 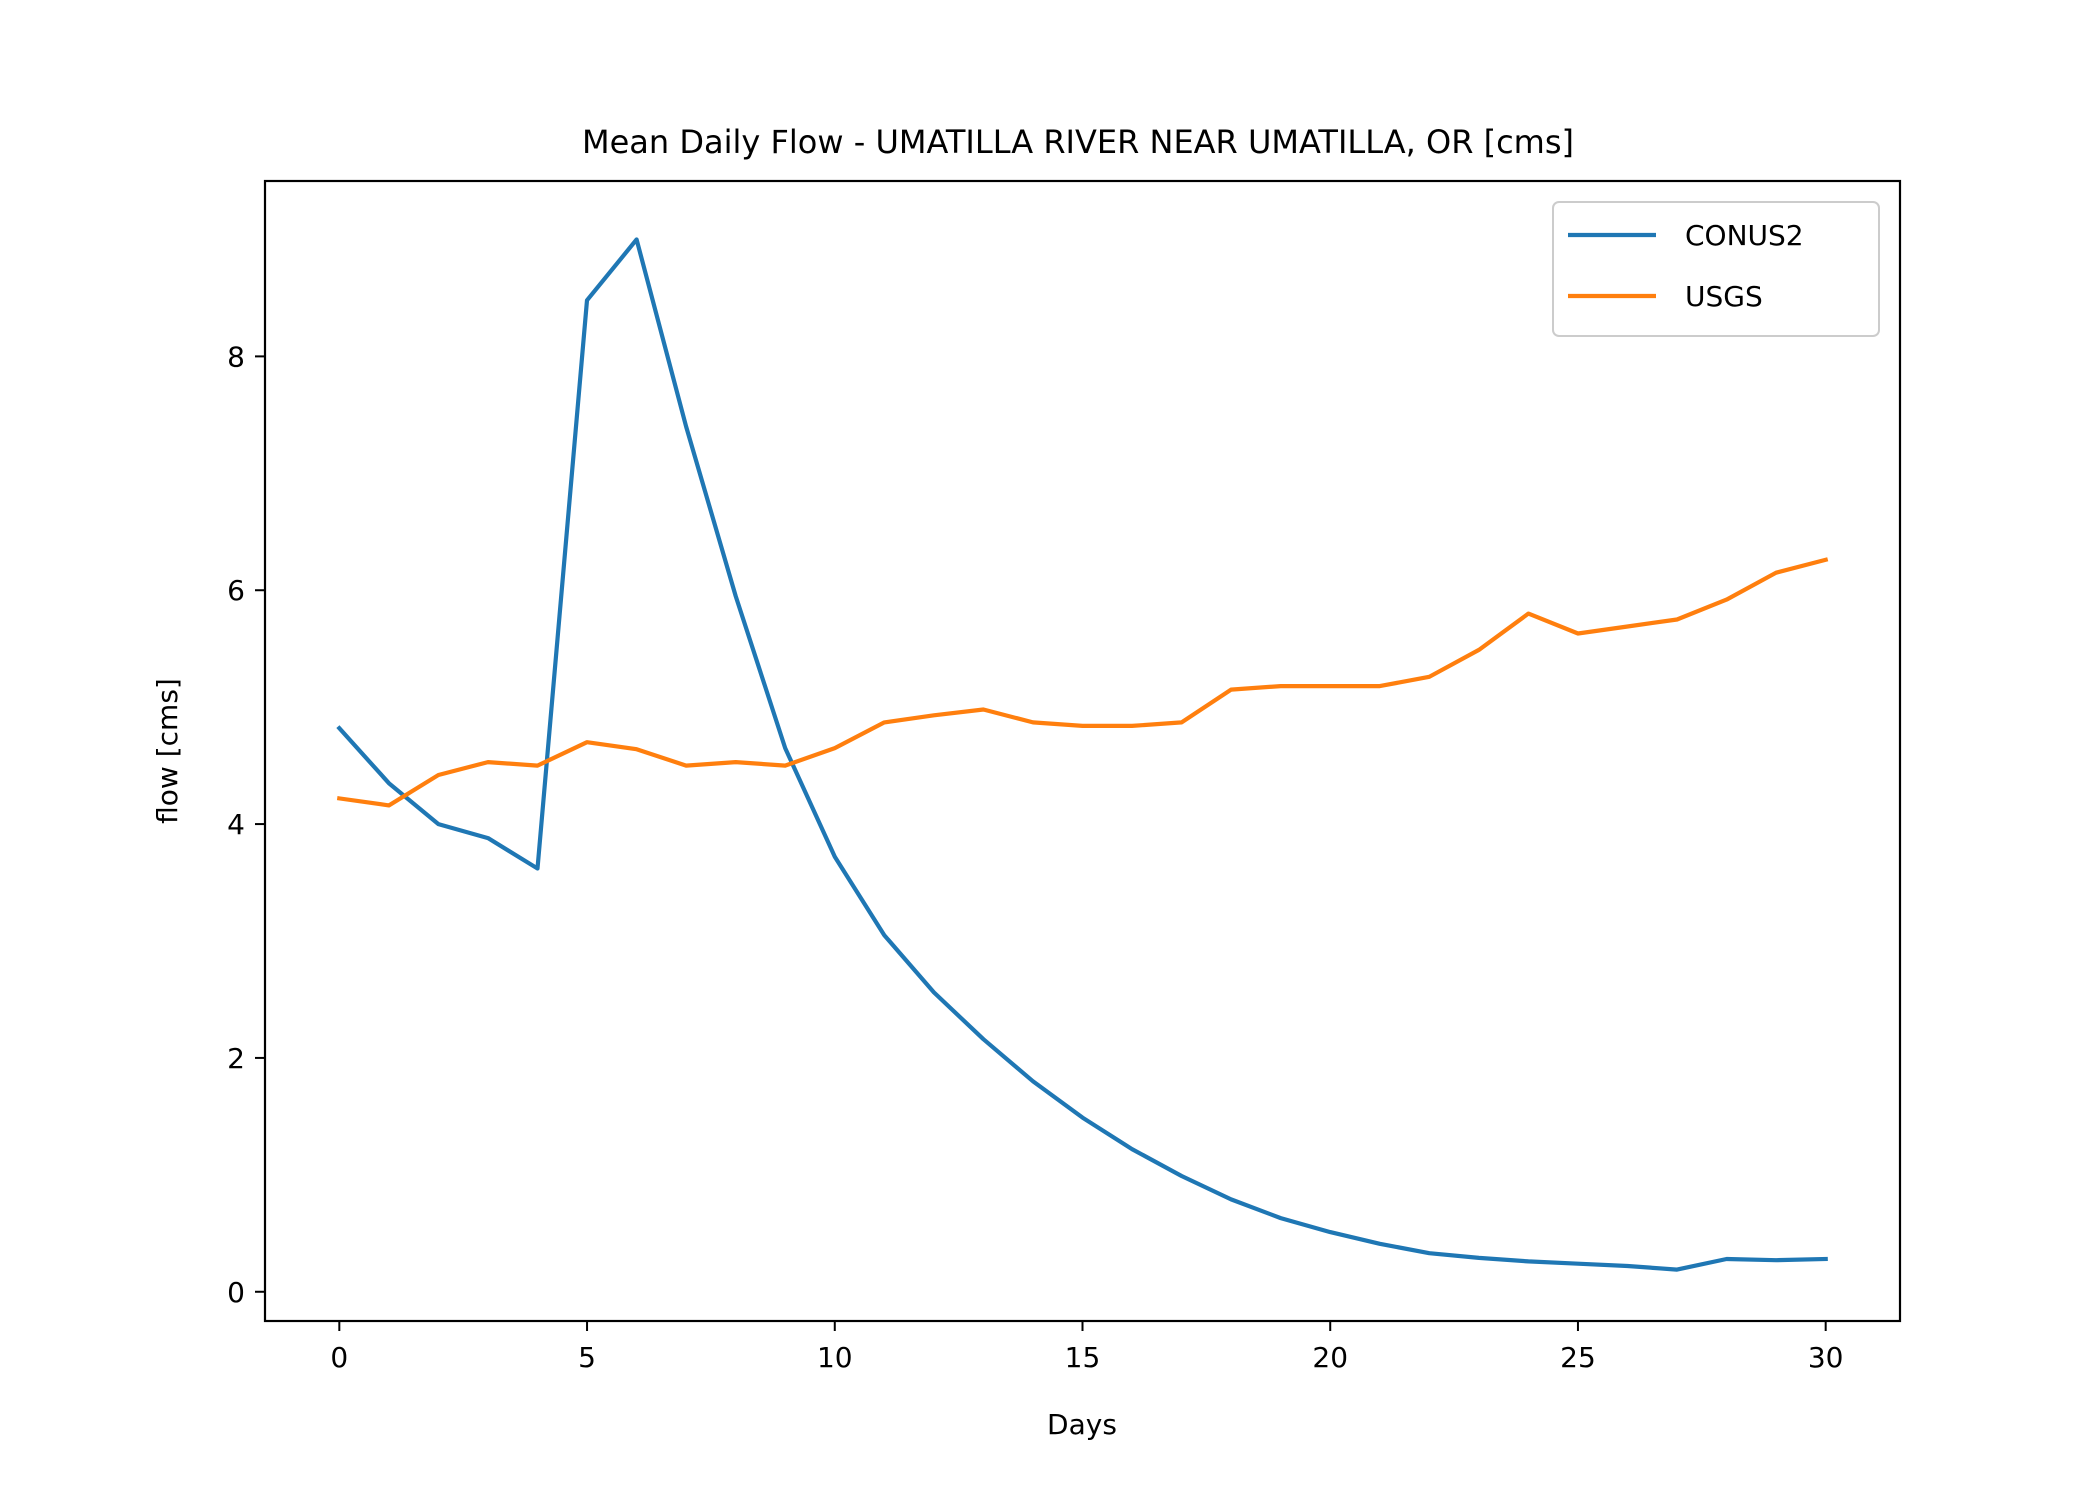 What do you see at coordinates (1578, 1357) in the screenshot?
I see `x-tick-label: 25` at bounding box center [1578, 1357].